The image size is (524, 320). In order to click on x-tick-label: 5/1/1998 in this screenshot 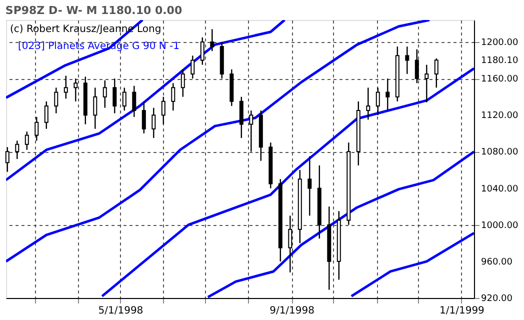, I will do `click(121, 311)`.